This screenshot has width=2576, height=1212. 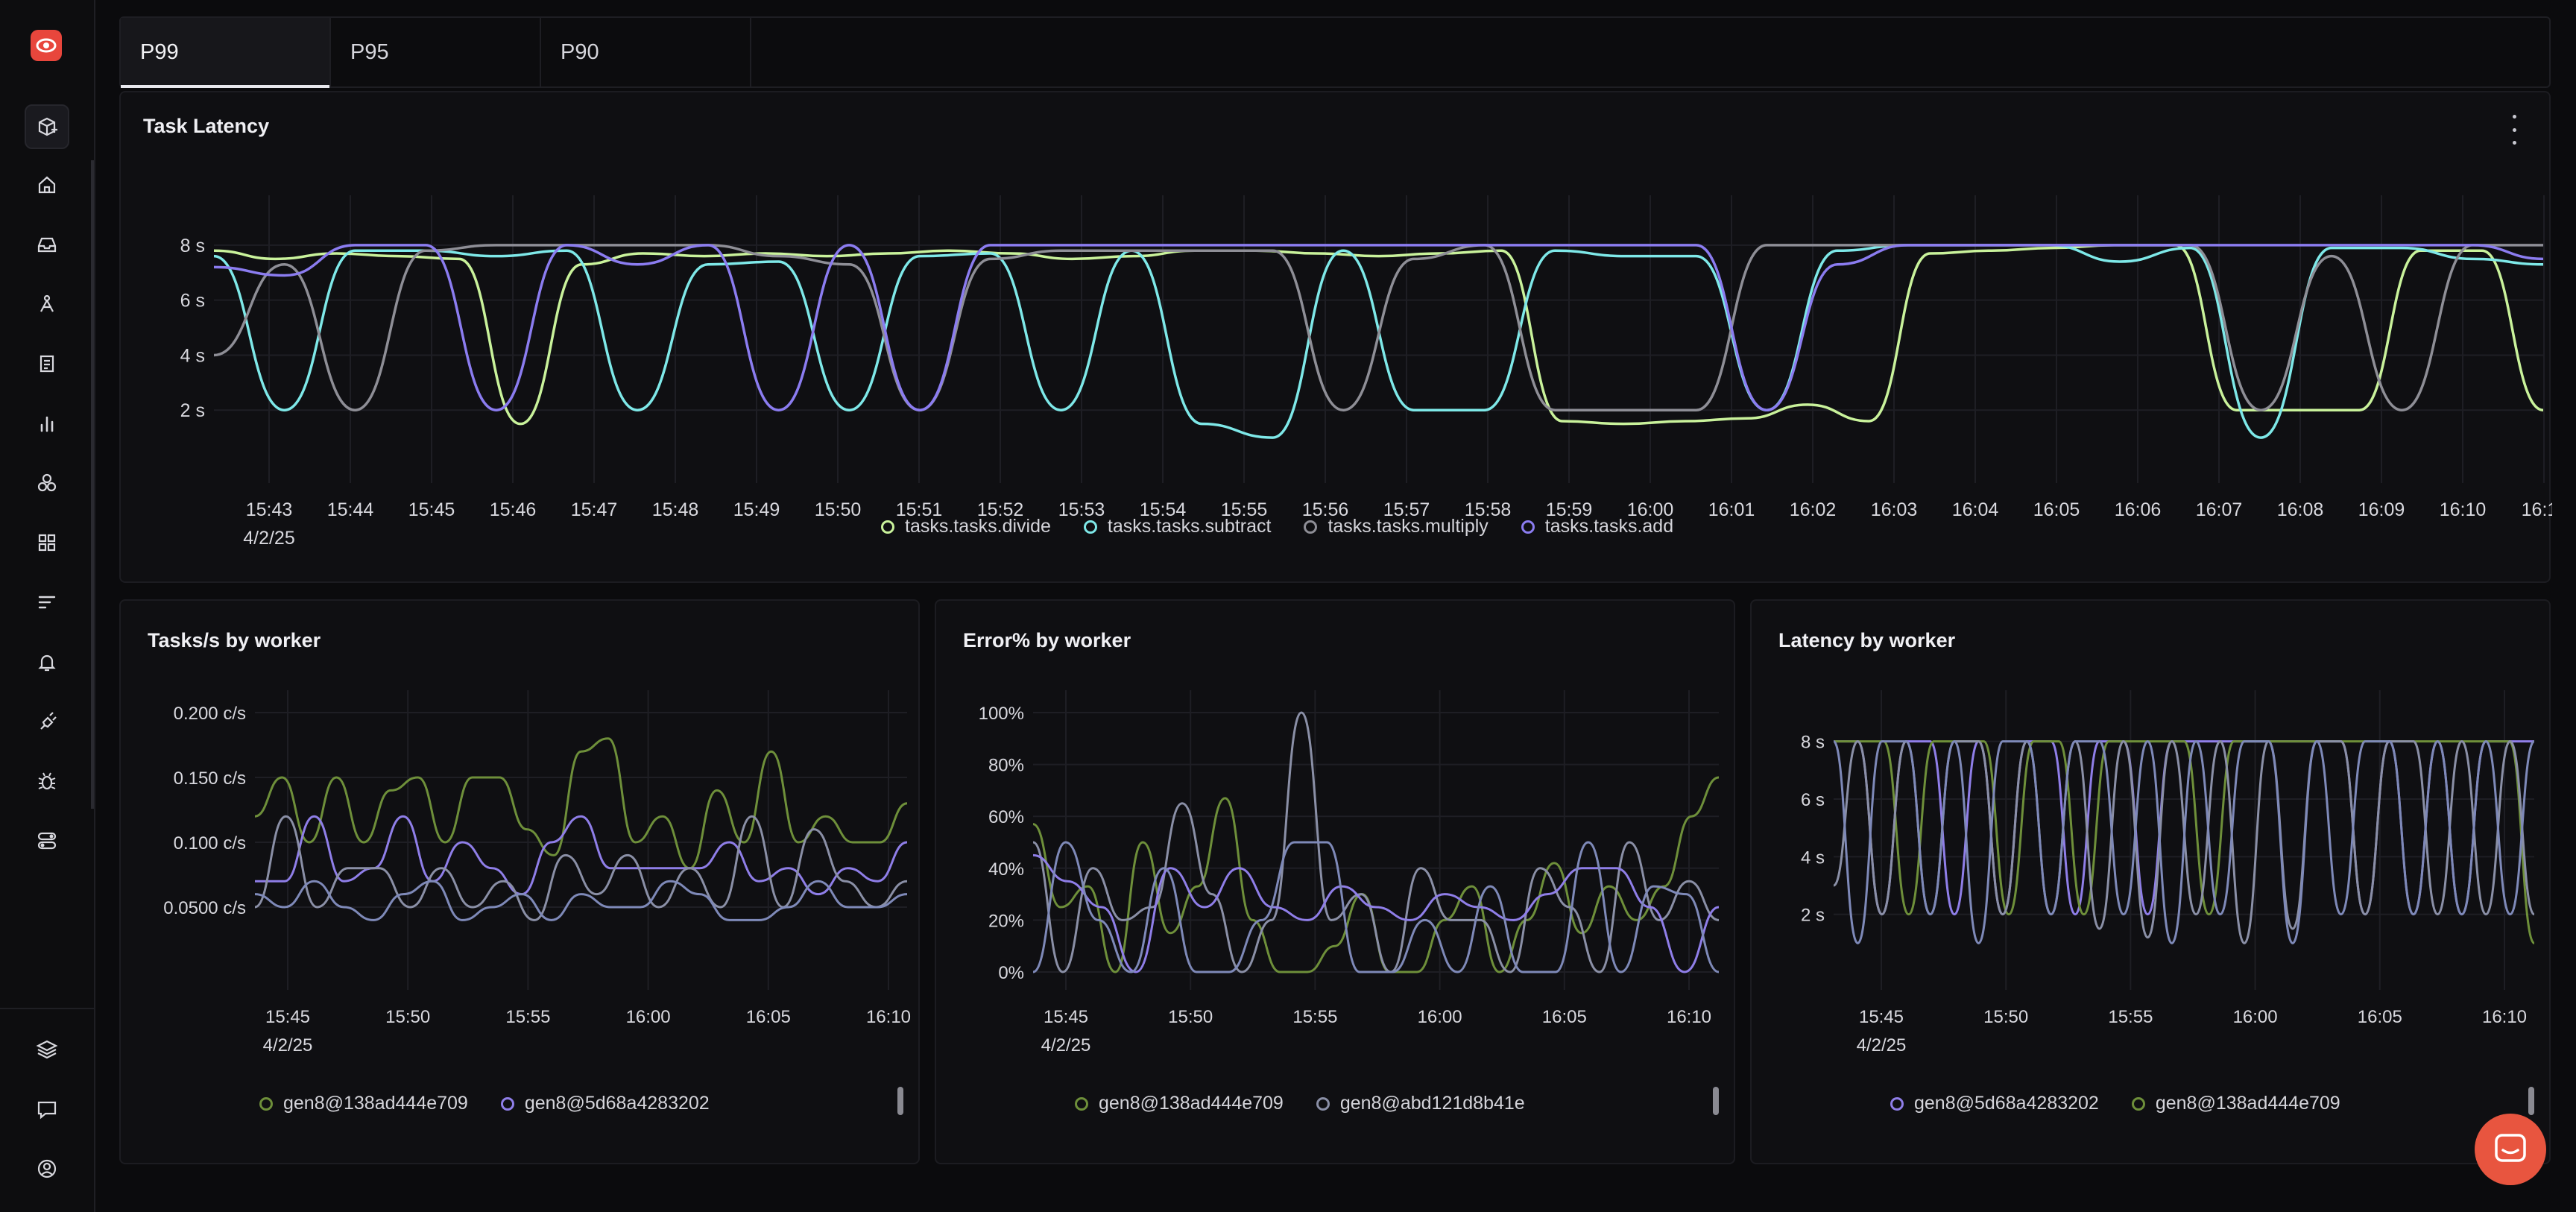 I want to click on bug-icon, so click(x=47, y=781).